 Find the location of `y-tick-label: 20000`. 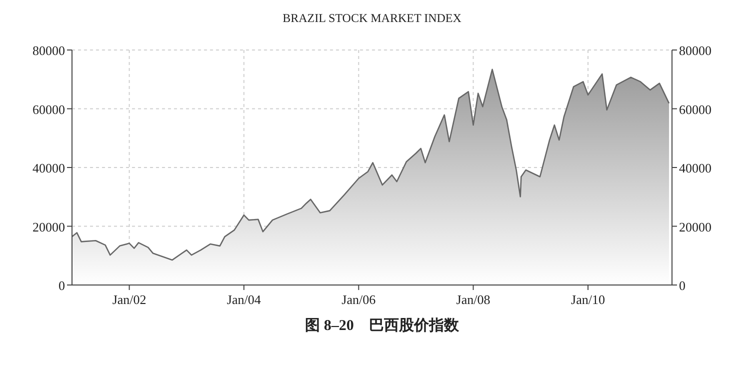

y-tick-label: 20000 is located at coordinates (48, 226).